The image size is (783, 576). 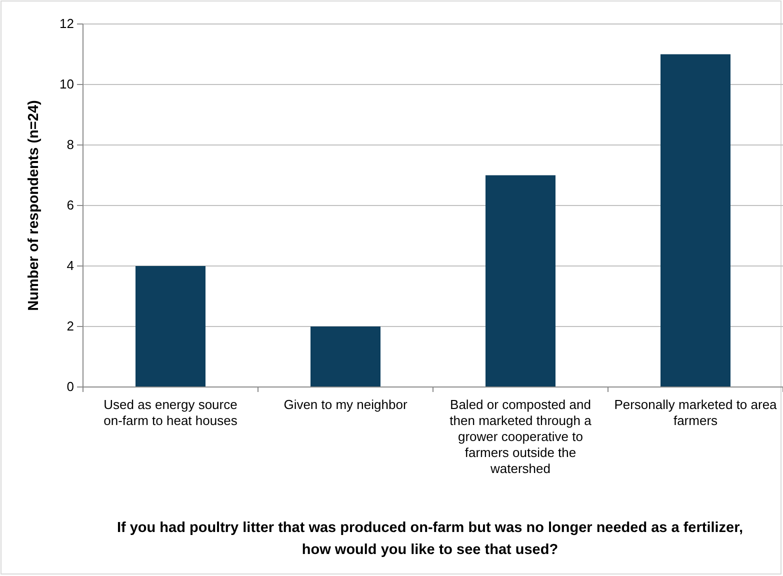 I want to click on y-tick-label: 12, so click(x=67, y=24).